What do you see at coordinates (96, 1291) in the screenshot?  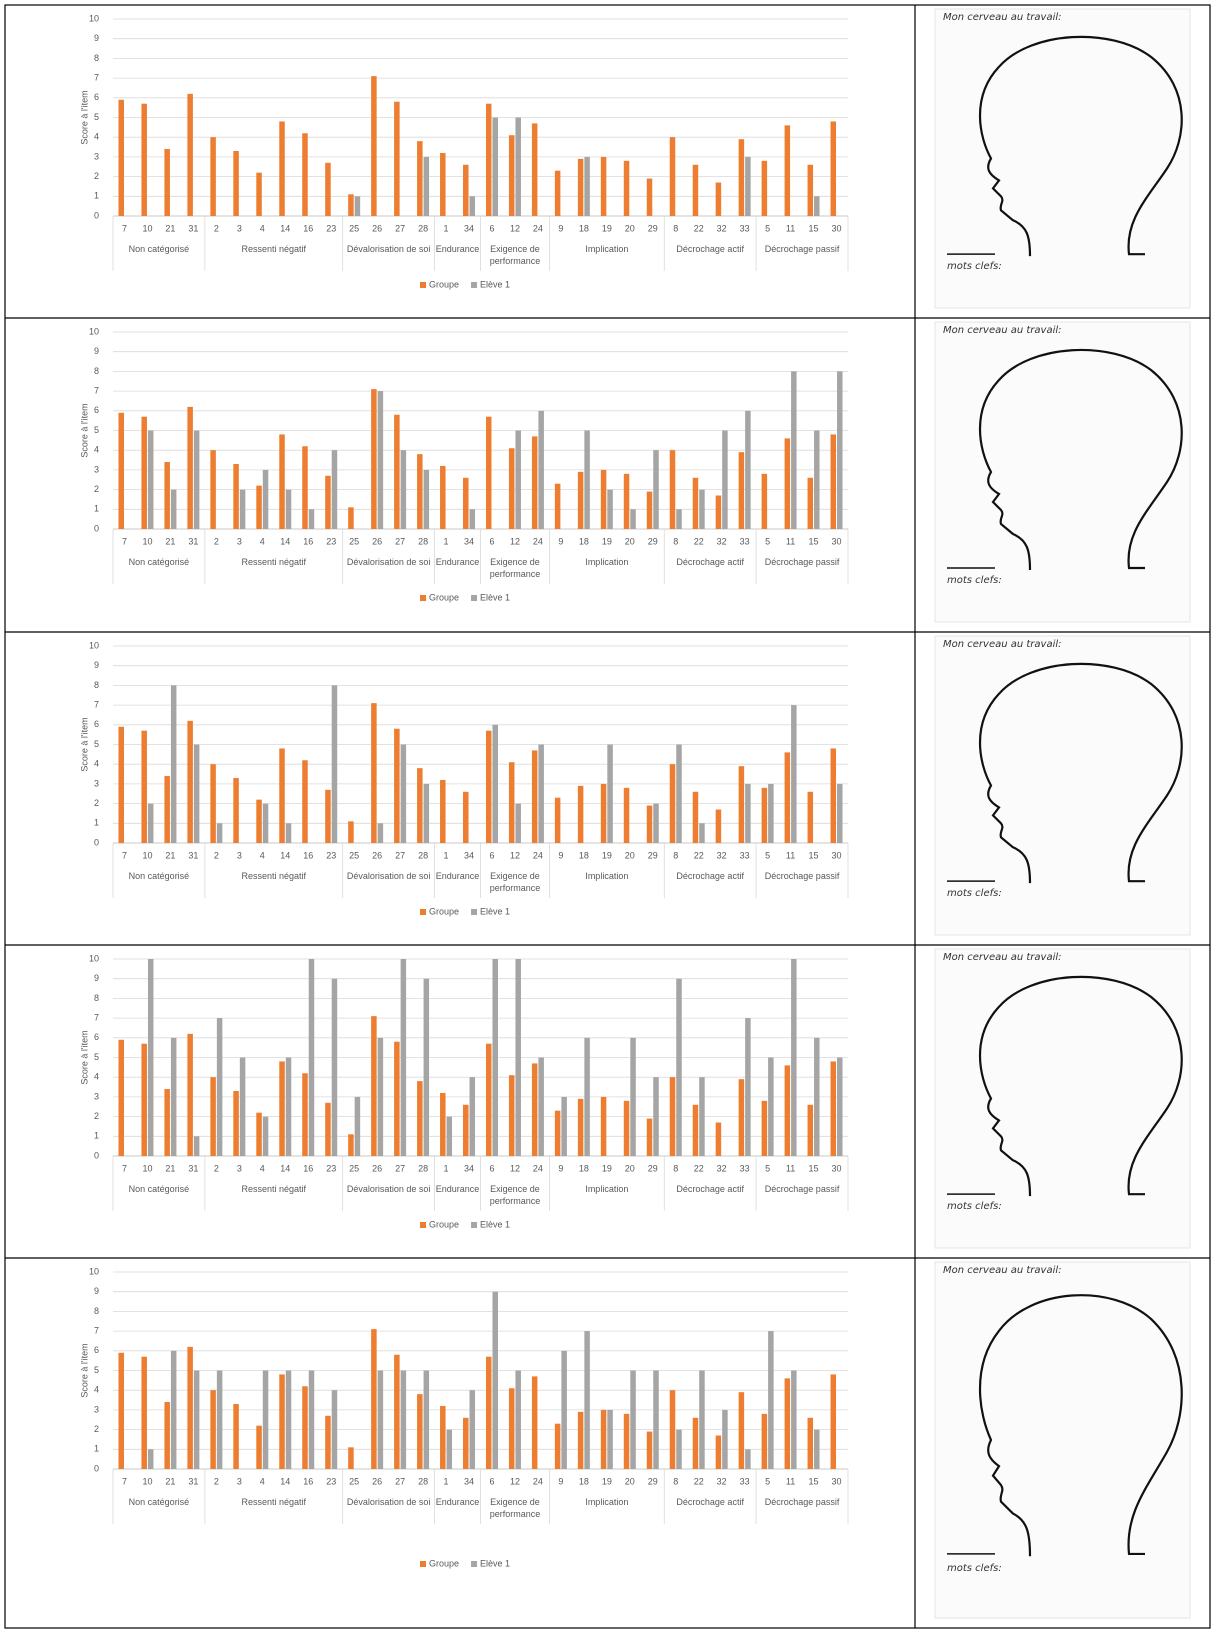 I see `y-tick-label: 9` at bounding box center [96, 1291].